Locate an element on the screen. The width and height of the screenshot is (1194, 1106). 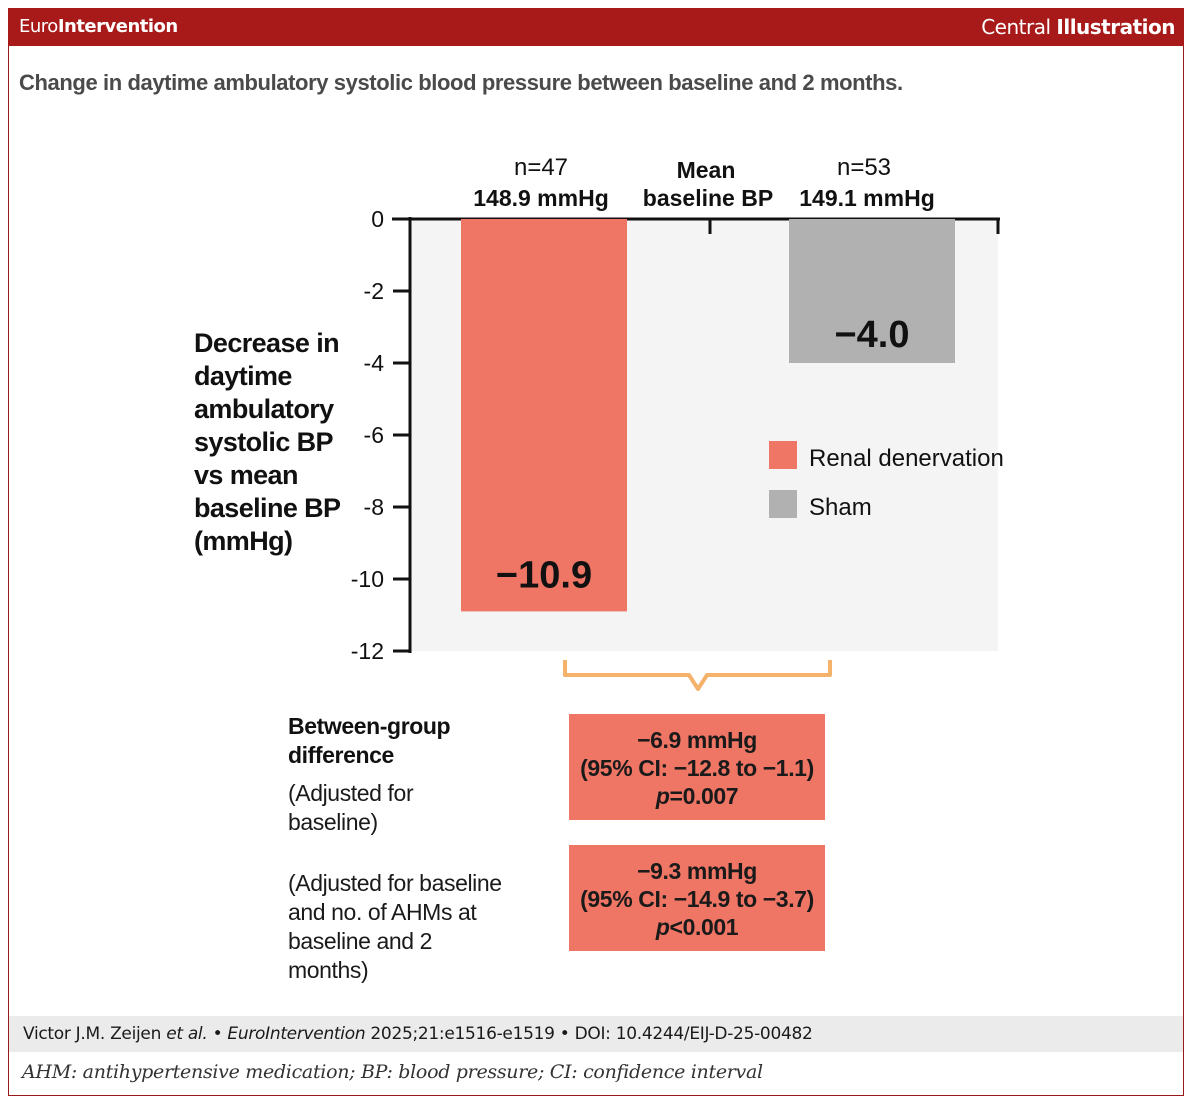
y-tick-label: 0 is located at coordinates (377, 219).